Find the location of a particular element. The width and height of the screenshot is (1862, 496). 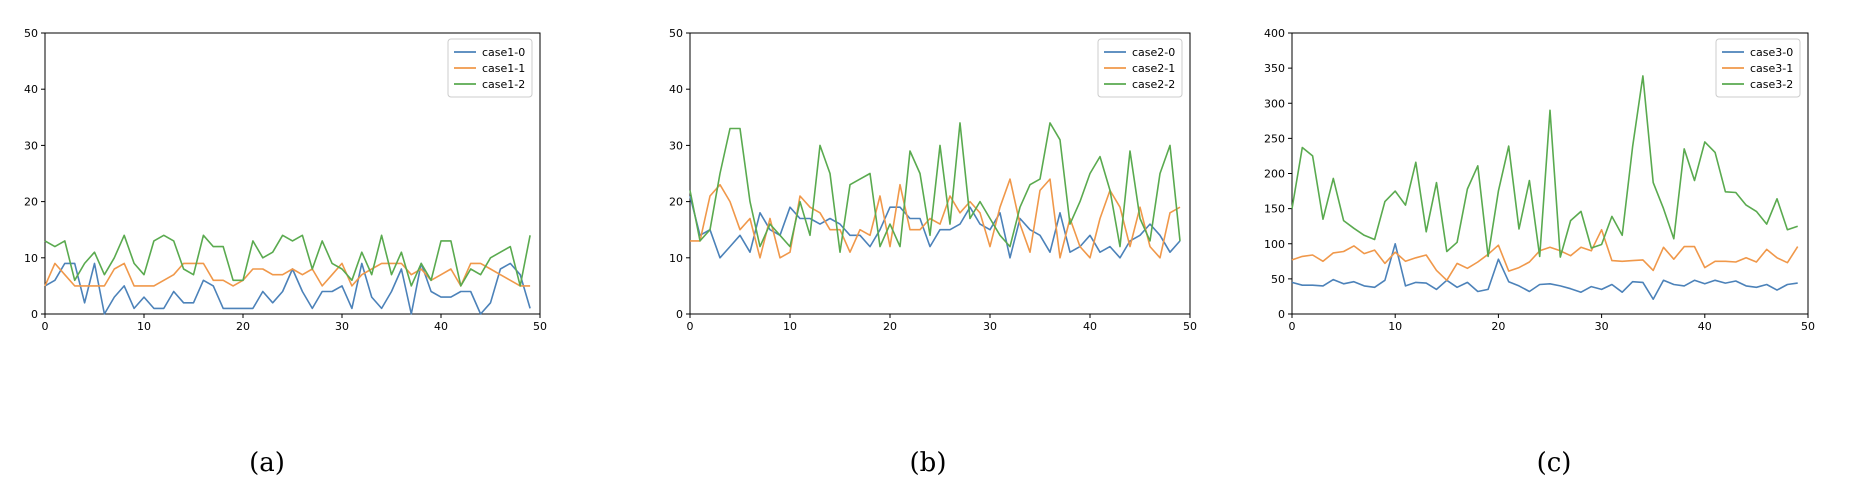

legend-label: case1-1 is located at coordinates (503, 68).